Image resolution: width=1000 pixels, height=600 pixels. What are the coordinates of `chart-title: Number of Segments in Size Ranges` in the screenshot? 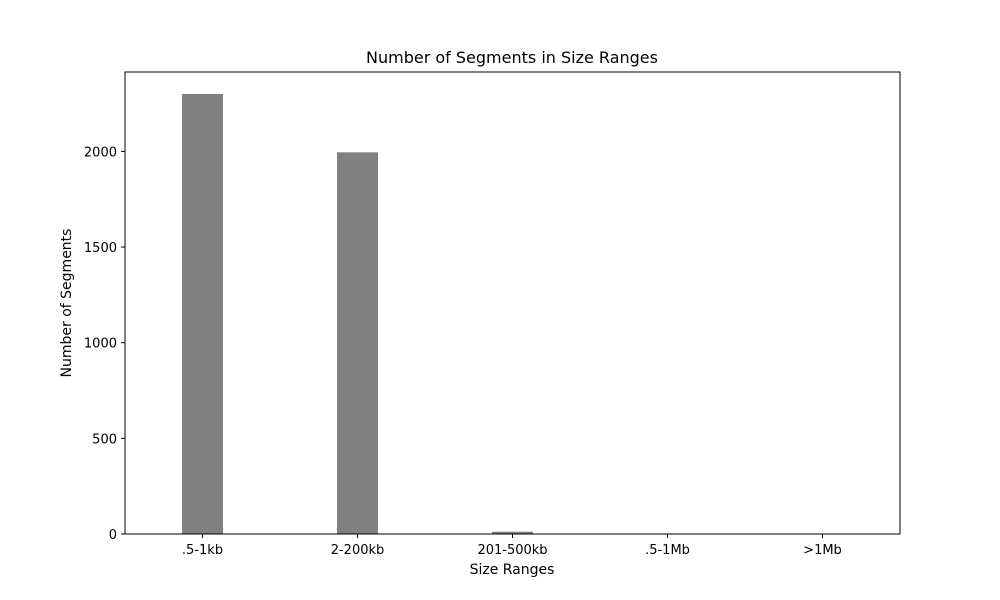 It's located at (512, 57).